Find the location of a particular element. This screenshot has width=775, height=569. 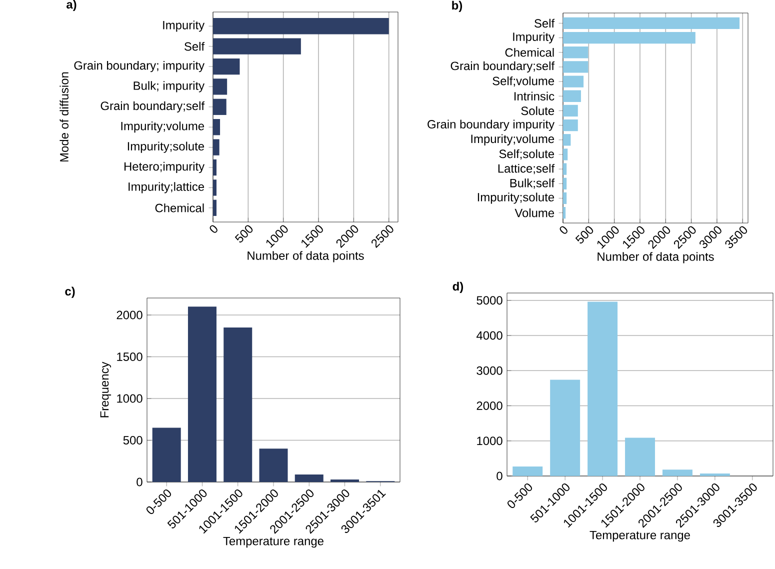

chart-title: d) is located at coordinates (458, 287).